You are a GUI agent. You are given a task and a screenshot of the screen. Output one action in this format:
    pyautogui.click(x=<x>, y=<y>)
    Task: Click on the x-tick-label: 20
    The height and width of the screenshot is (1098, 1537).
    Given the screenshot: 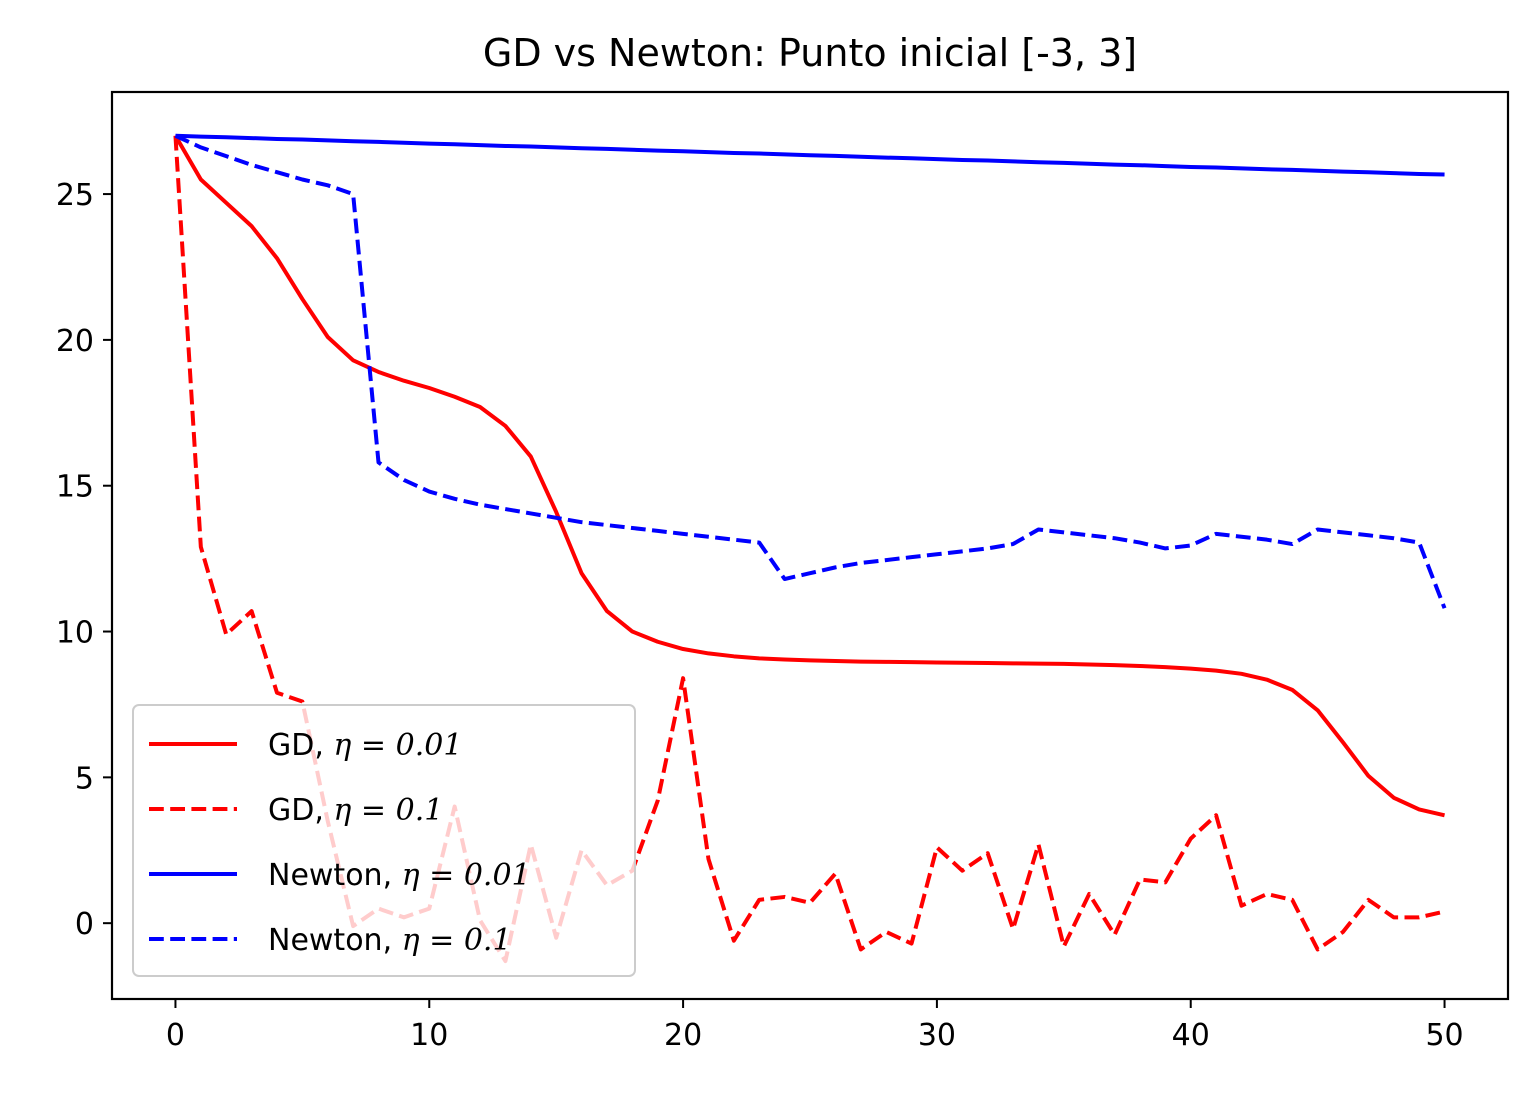 What is the action you would take?
    pyautogui.click(x=683, y=1035)
    